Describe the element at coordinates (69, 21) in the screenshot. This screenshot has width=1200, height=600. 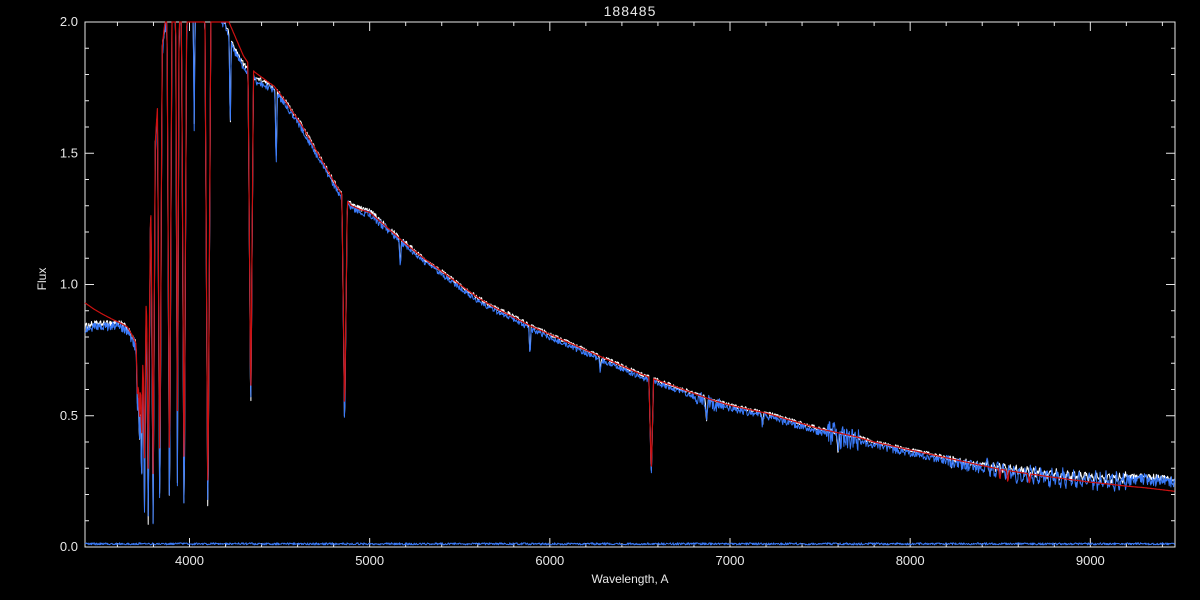
I see `y-tick-label: 2.0` at that location.